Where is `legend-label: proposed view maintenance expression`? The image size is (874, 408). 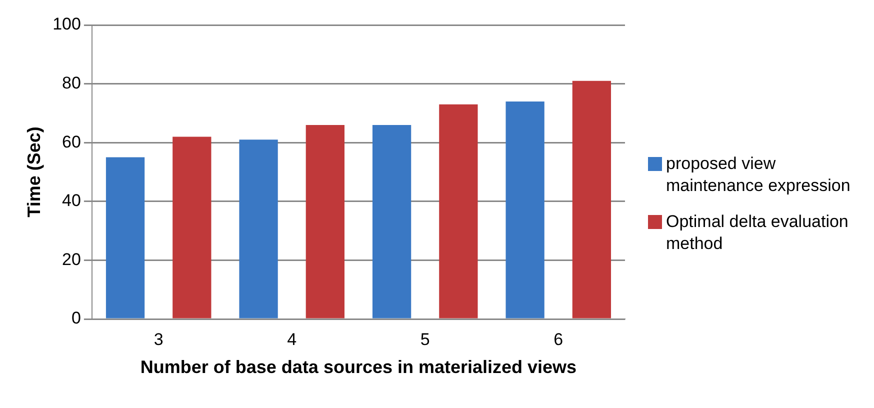 legend-label: proposed view maintenance expression is located at coordinates (759, 175).